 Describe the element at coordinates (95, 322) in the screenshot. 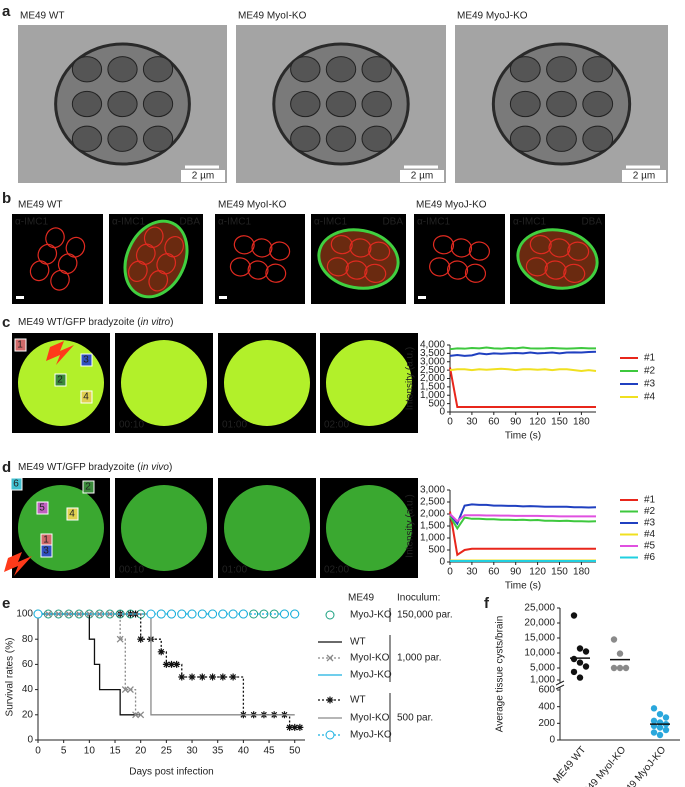

I see `image-title: ME49 WT/GFP bradyzoite (in vitro)` at that location.